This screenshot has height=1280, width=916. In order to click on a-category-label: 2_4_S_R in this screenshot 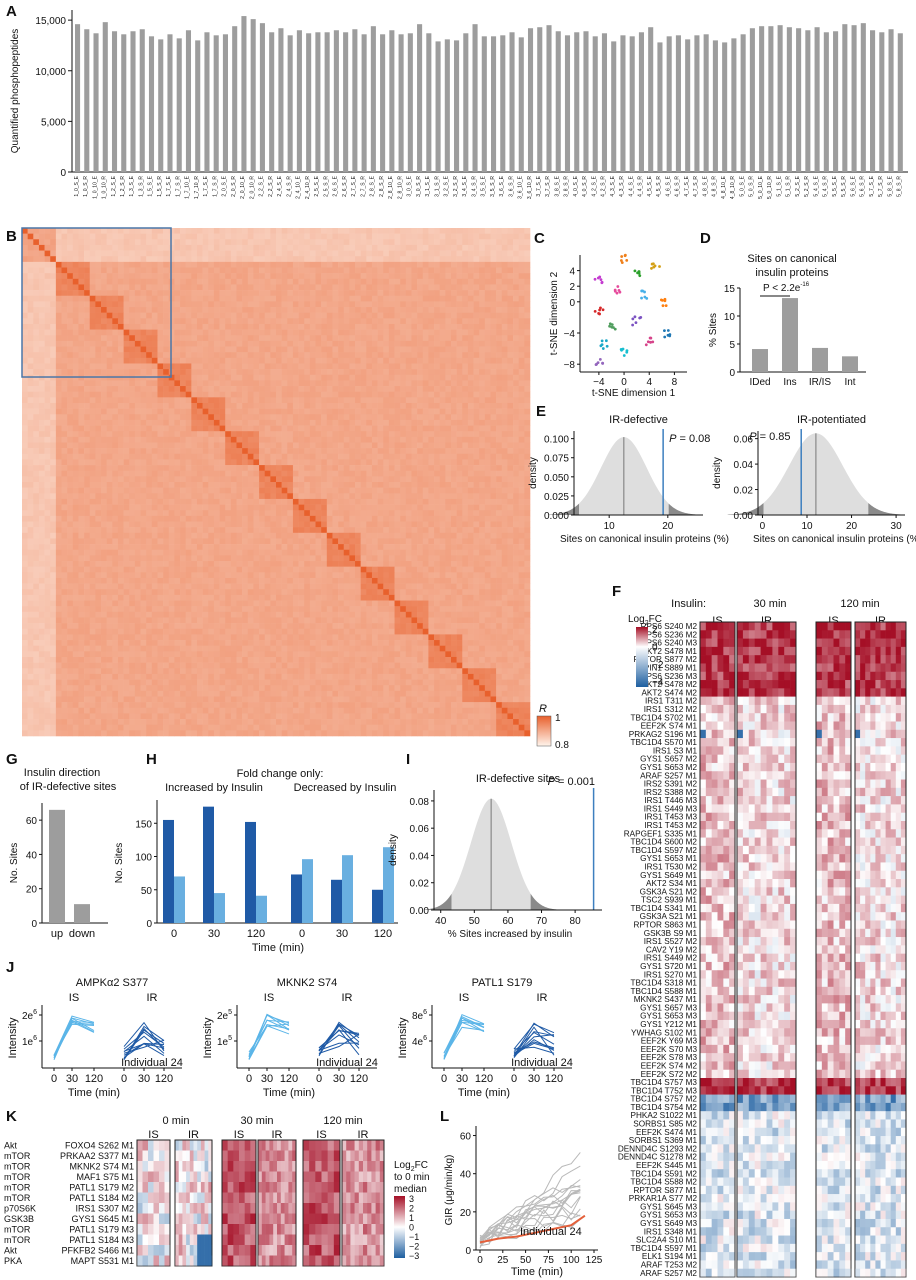, I will do `click(289, 186)`.